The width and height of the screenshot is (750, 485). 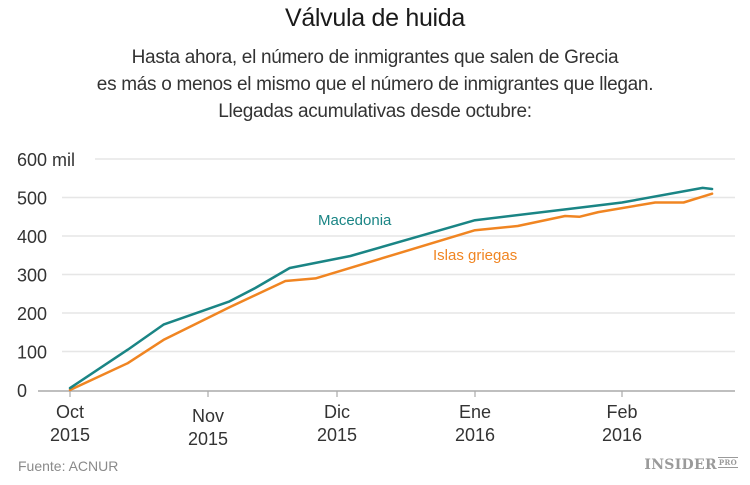 What do you see at coordinates (680, 465) in the screenshot?
I see `logo-main: INSIDER` at bounding box center [680, 465].